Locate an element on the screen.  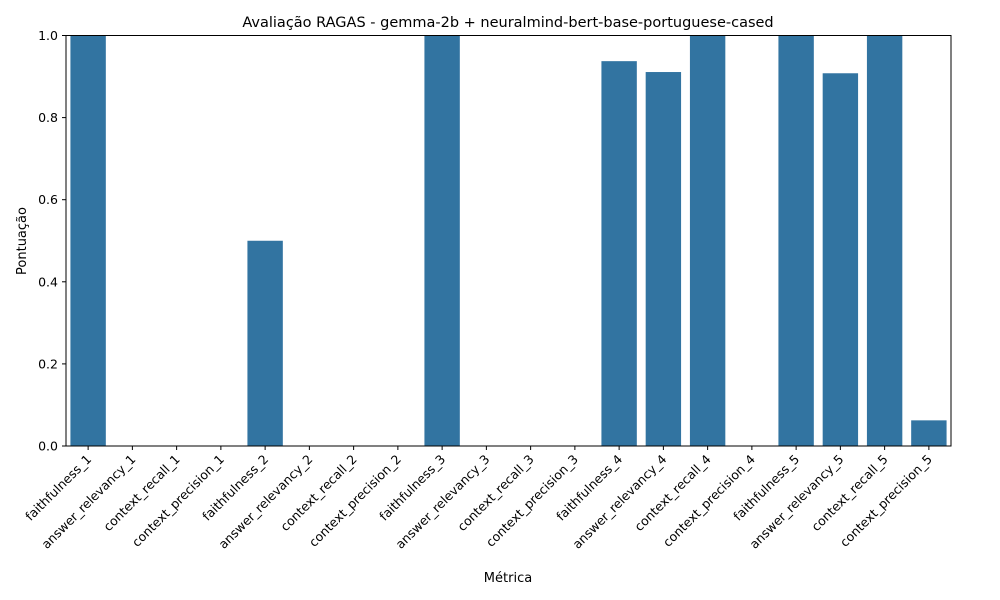
x-tick-label: context_recall_1 is located at coordinates (141, 493).